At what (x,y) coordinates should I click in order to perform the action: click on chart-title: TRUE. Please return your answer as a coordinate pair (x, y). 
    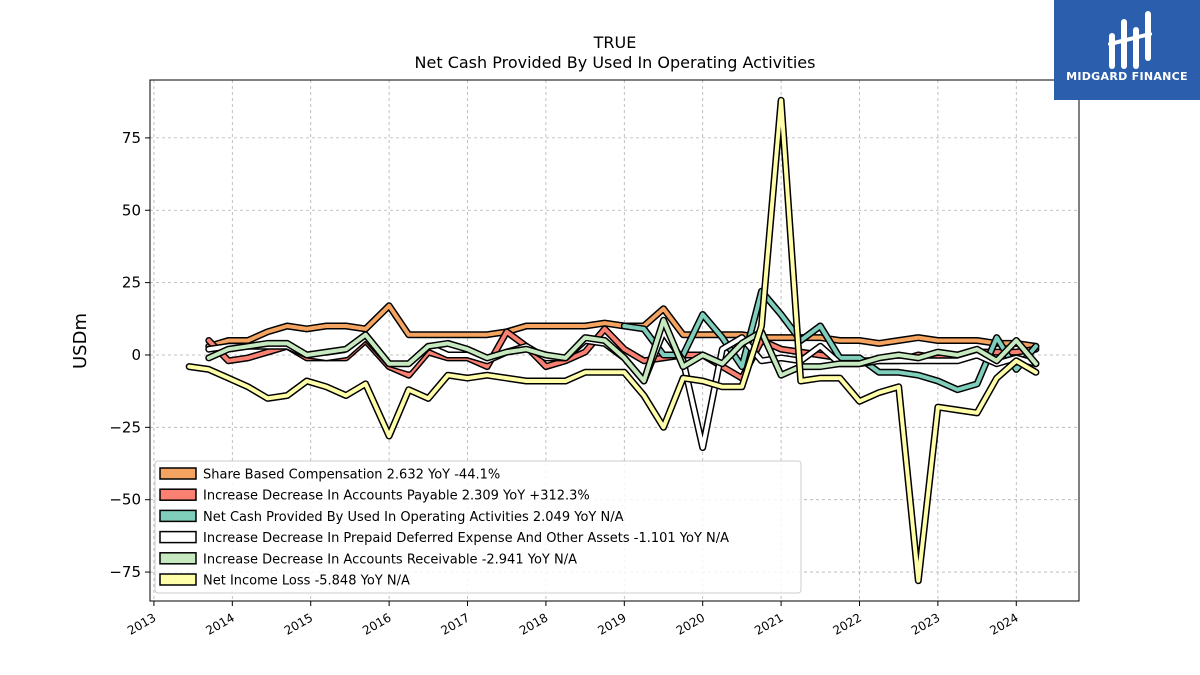
    Looking at the image, I should click on (615, 42).